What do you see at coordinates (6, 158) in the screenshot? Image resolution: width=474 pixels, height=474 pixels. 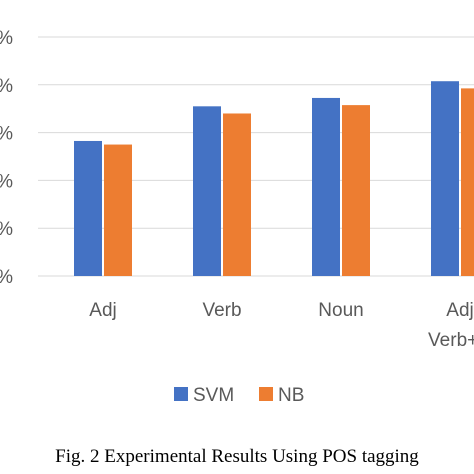 I see `y-tick-labels: %%%%%%` at bounding box center [6, 158].